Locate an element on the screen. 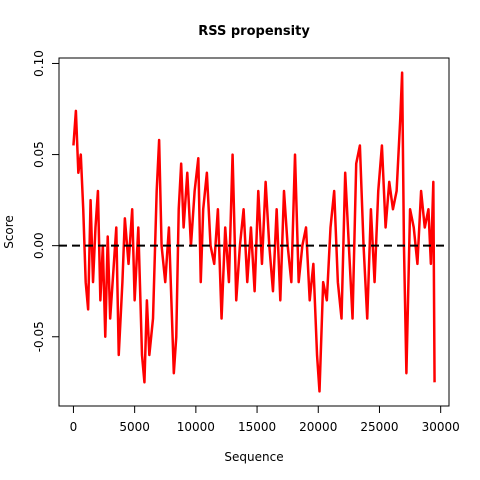  x-tick-label: 0 is located at coordinates (74, 427).